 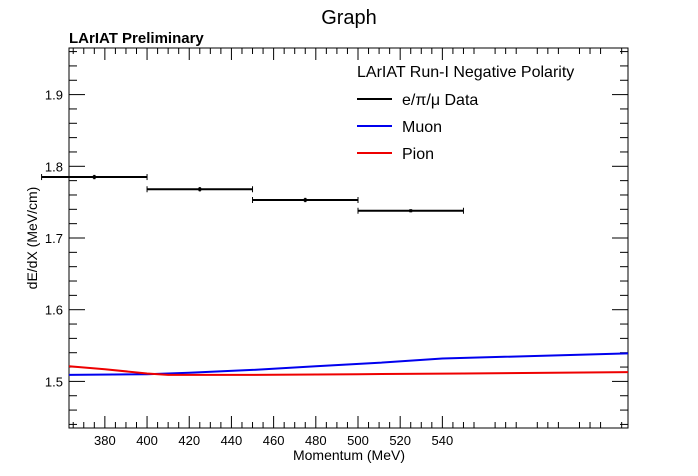 What do you see at coordinates (54, 166) in the screenshot?
I see `y-tick-label: 1.8` at bounding box center [54, 166].